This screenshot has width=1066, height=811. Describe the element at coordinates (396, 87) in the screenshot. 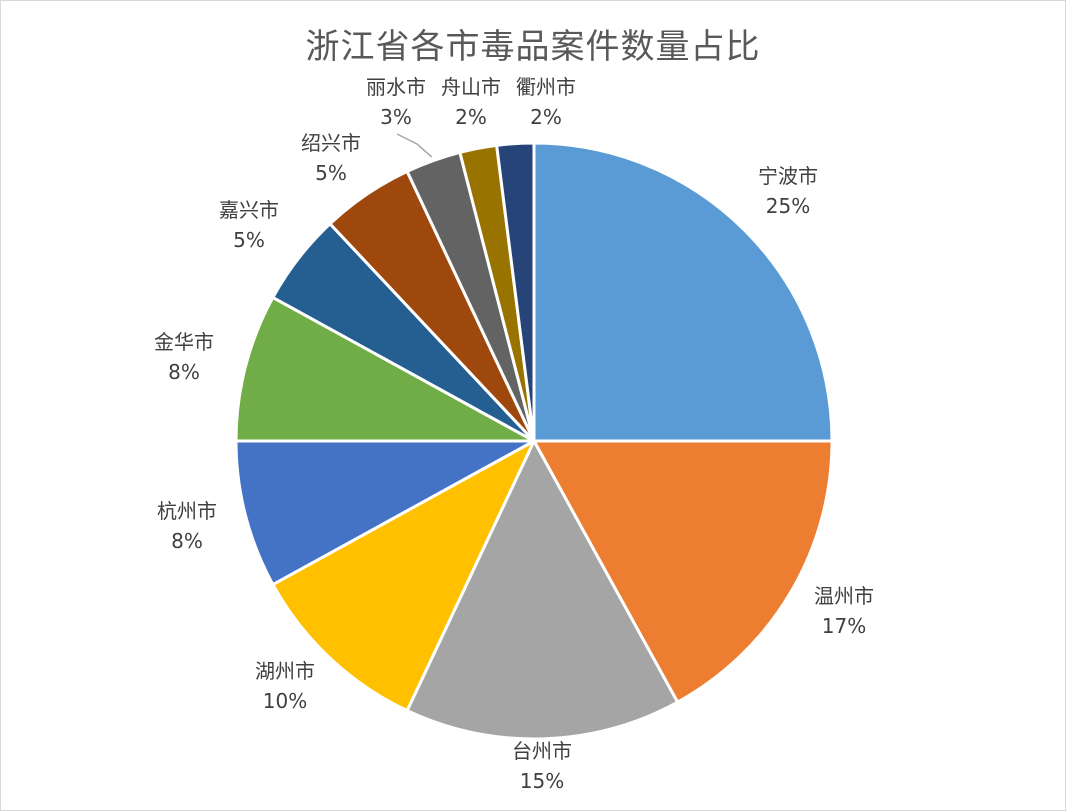

I see `slice-label-name: 丽水市` at that location.